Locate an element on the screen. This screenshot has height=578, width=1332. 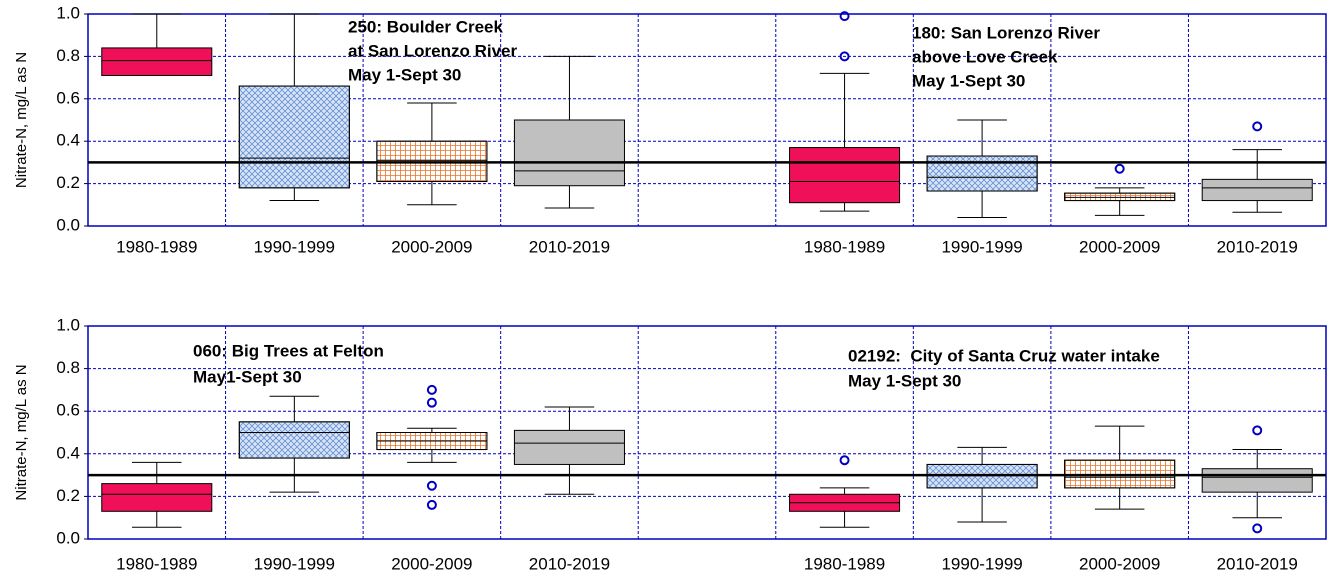
annotation: 060: Big Trees at Felton is located at coordinates (288, 350).